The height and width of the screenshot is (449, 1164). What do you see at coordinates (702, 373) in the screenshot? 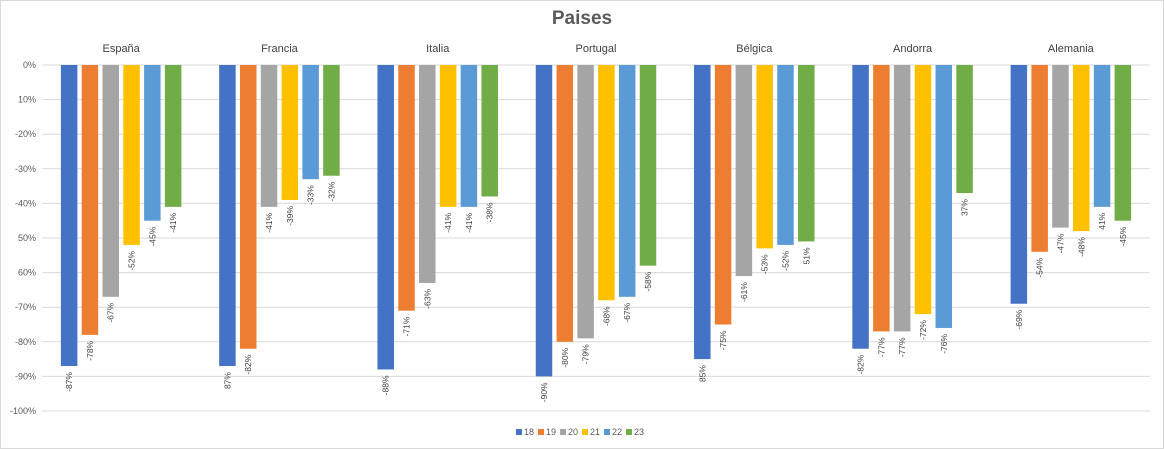
I see `data-label: 85%` at bounding box center [702, 373].